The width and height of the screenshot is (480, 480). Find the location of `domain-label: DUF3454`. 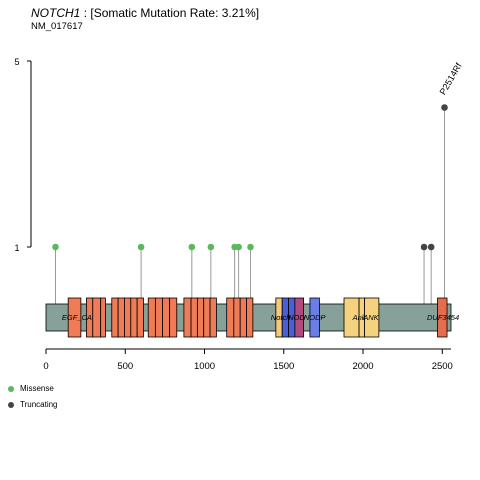

domain-label: DUF3454 is located at coordinates (443, 317).